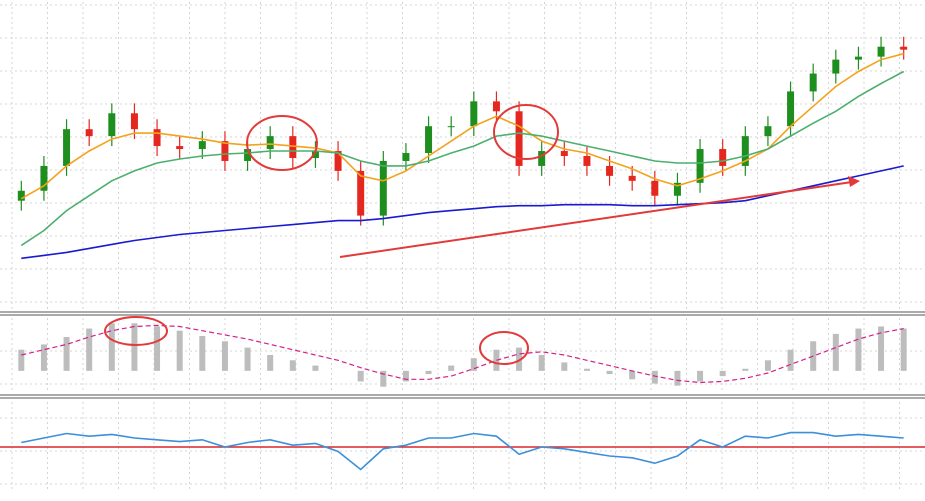 Image resolution: width=925 pixels, height=501 pixels. I want to click on trend-arrow, so click(596, 219).